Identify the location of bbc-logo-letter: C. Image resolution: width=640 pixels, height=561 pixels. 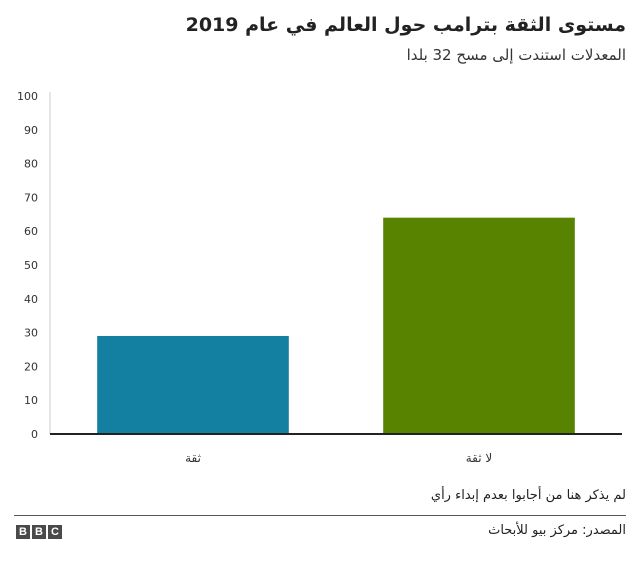
(55, 532).